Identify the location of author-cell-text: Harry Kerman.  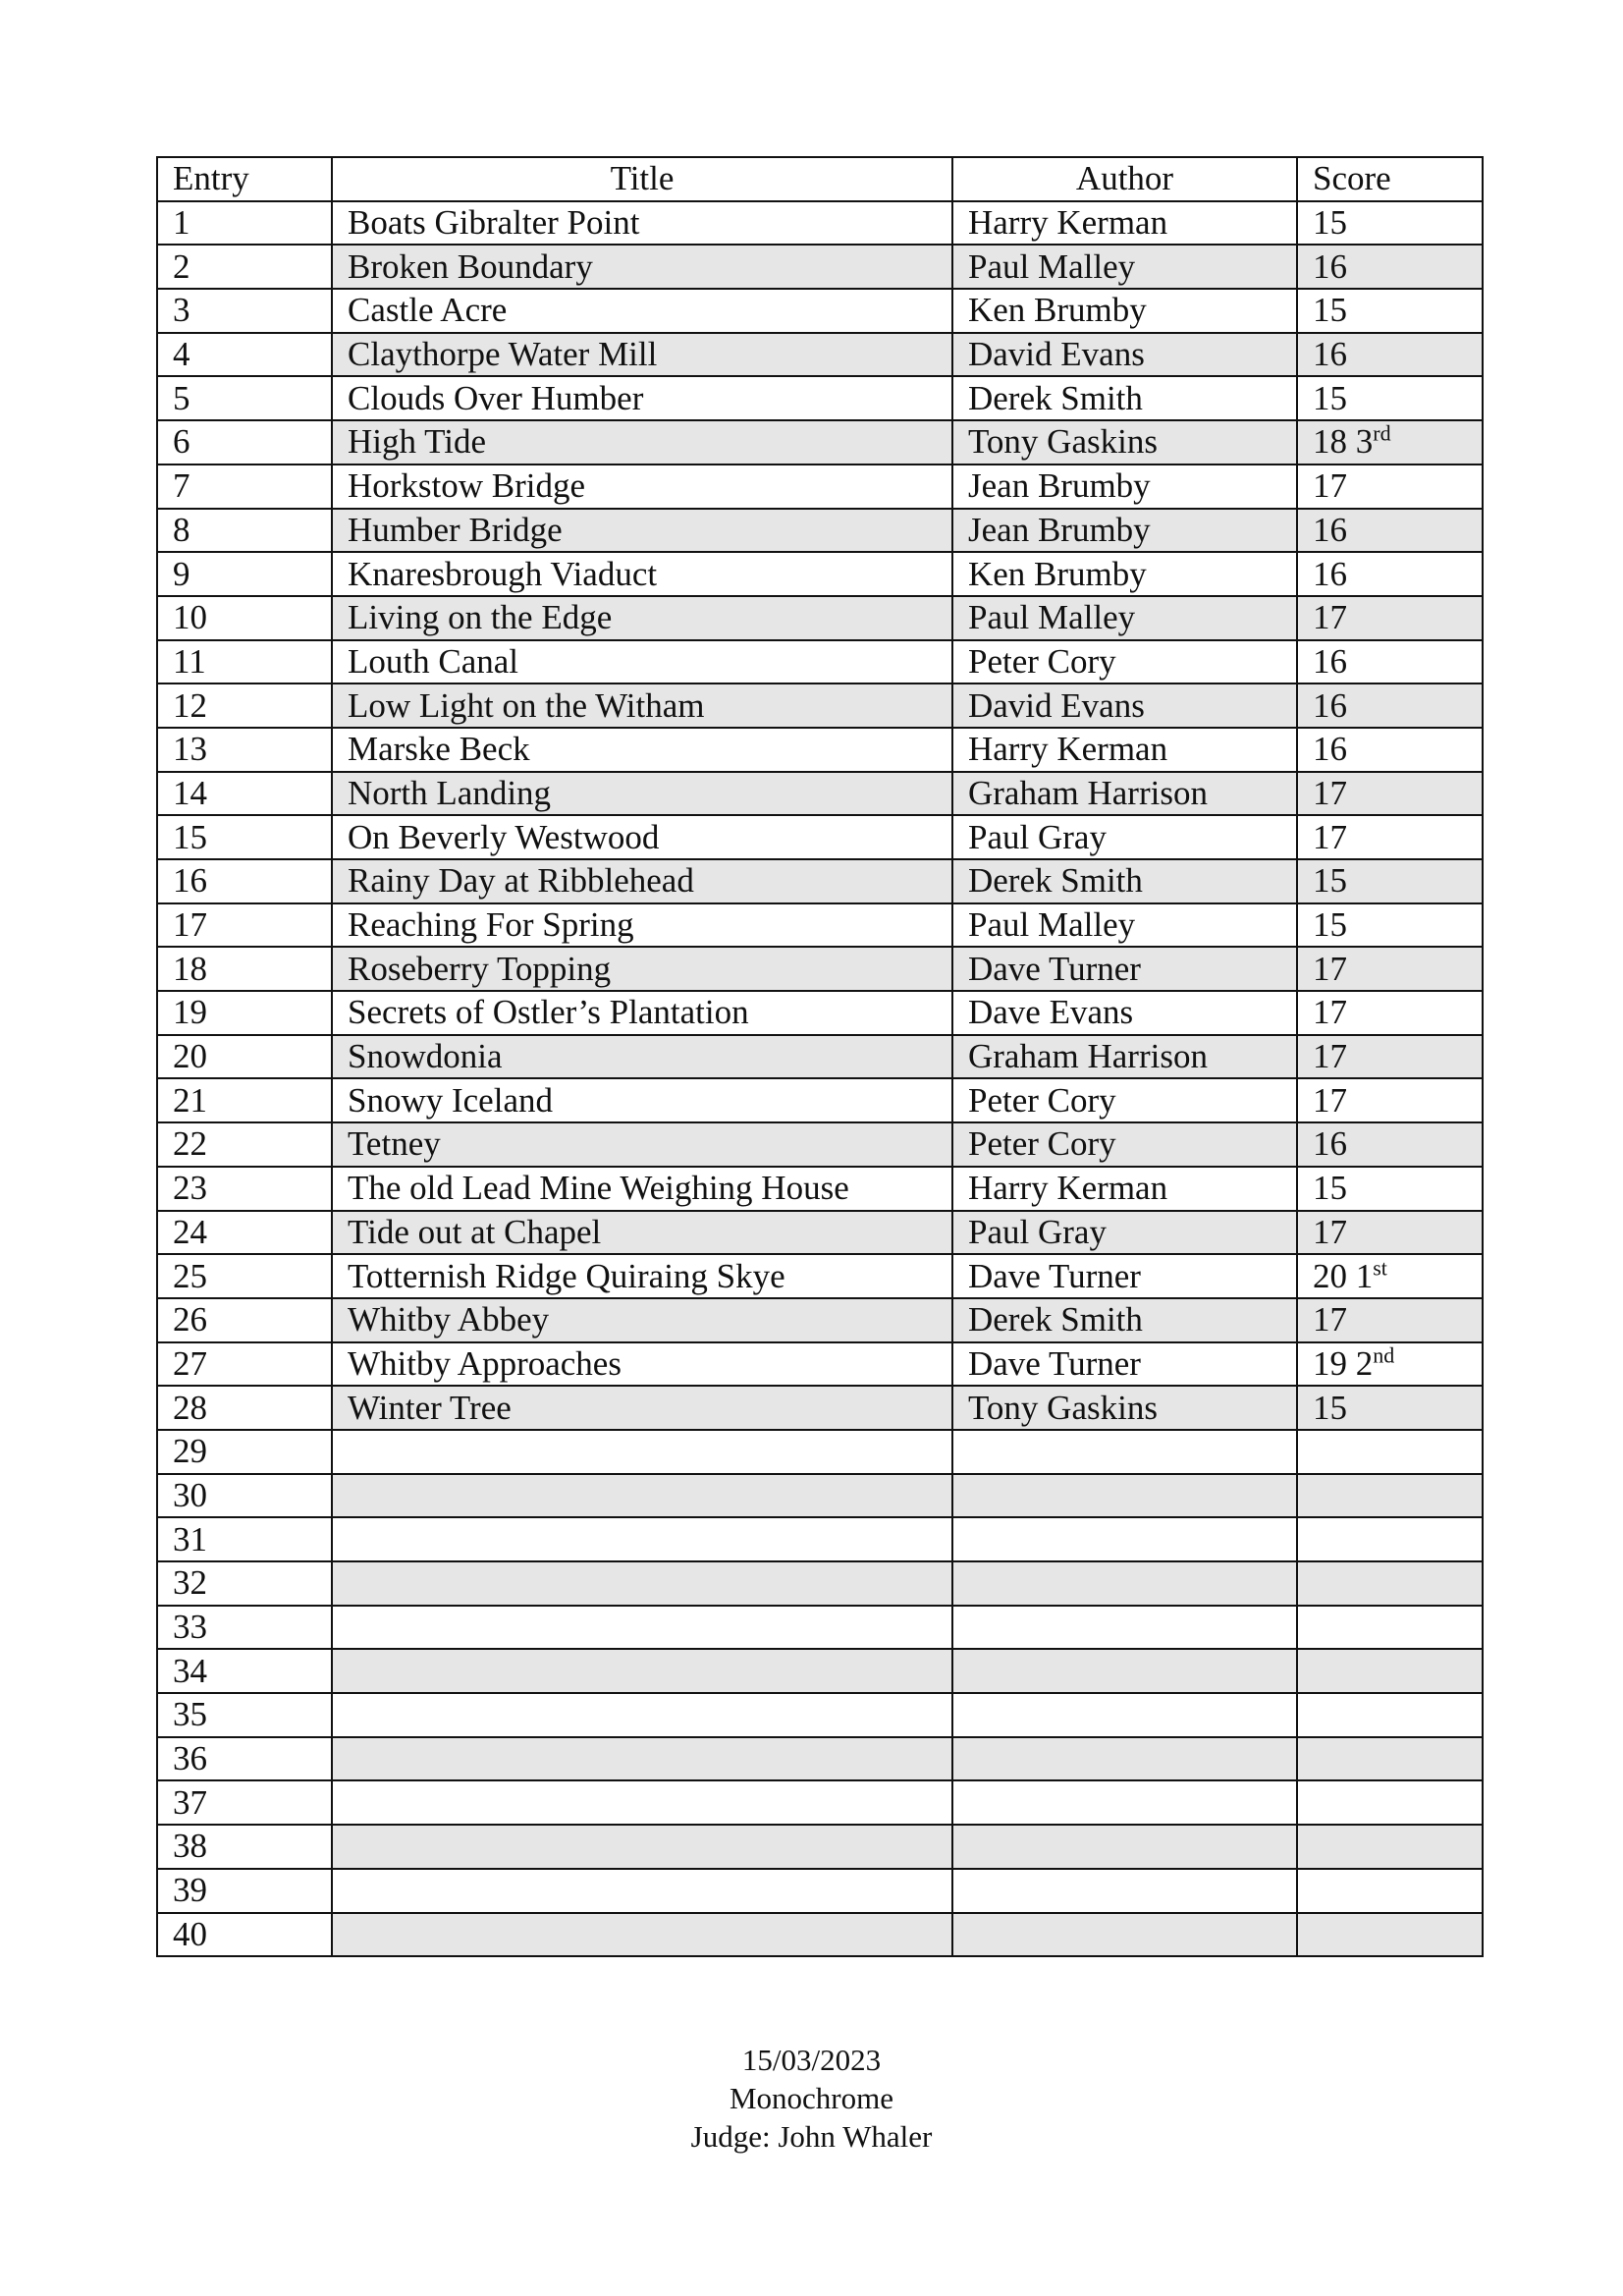
(1068, 223).